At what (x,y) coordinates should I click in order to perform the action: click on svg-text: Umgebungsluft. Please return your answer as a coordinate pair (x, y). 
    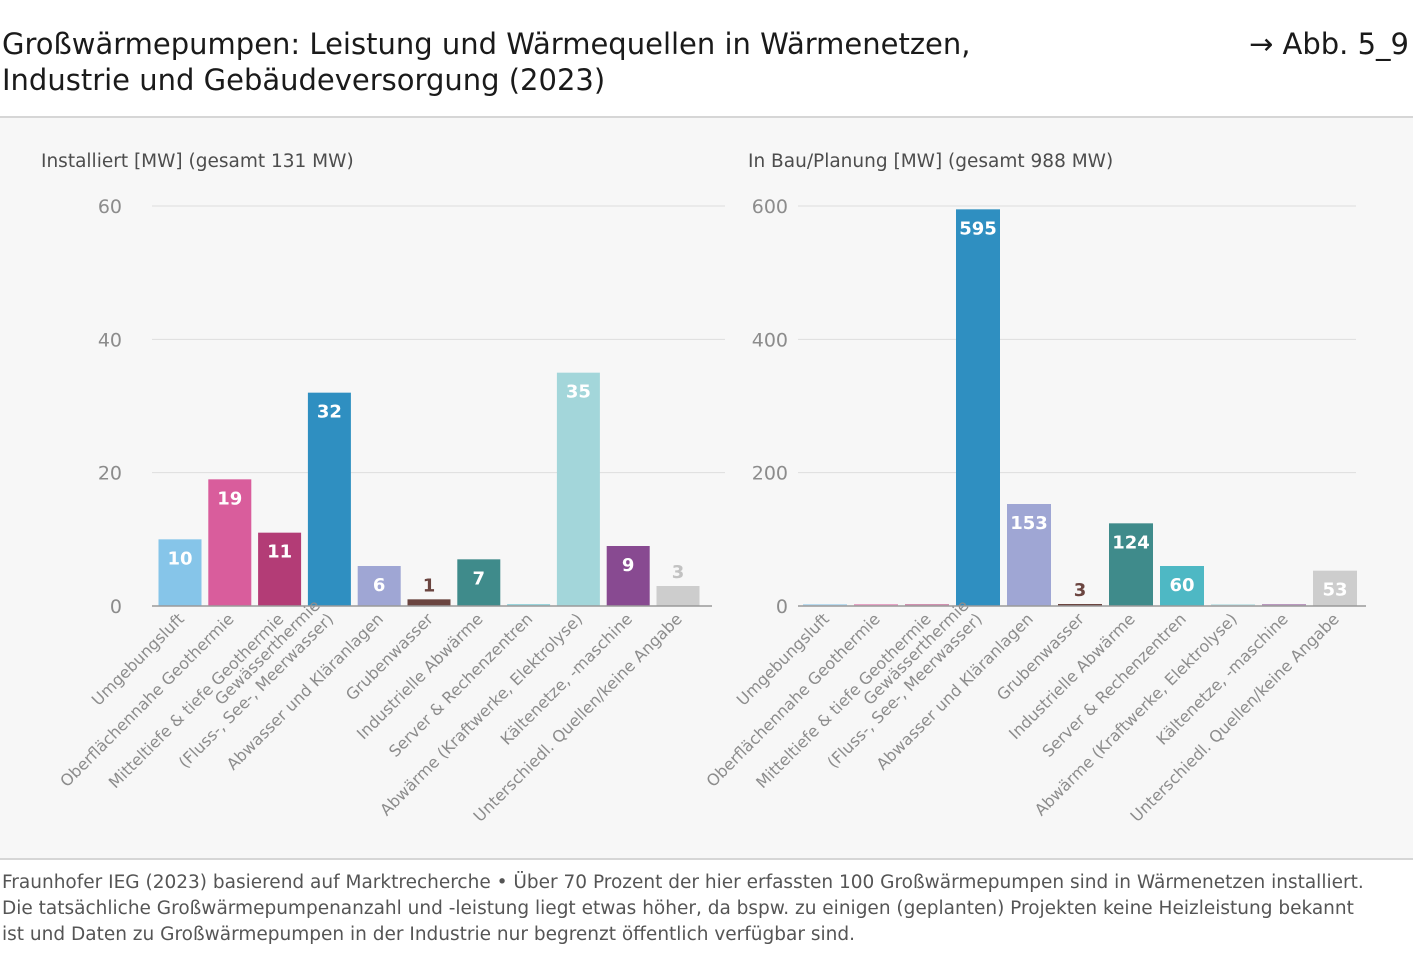
    Looking at the image, I should click on (783, 659).